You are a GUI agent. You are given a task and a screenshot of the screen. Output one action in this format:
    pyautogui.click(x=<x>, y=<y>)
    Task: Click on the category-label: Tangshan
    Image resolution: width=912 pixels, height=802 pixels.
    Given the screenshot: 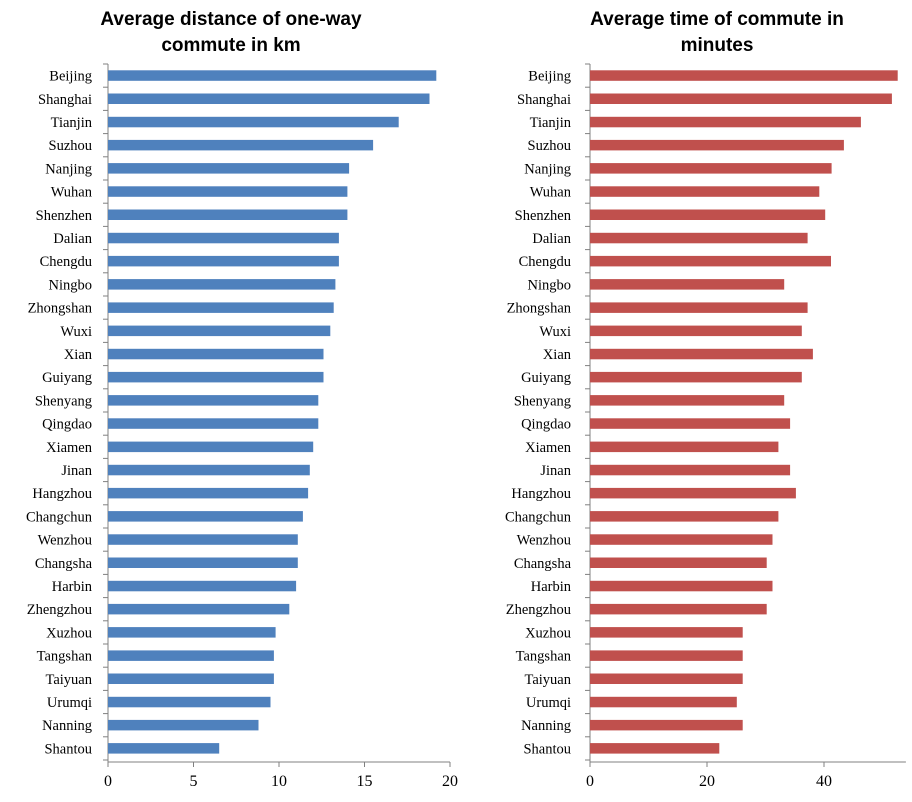 What is the action you would take?
    pyautogui.click(x=65, y=657)
    